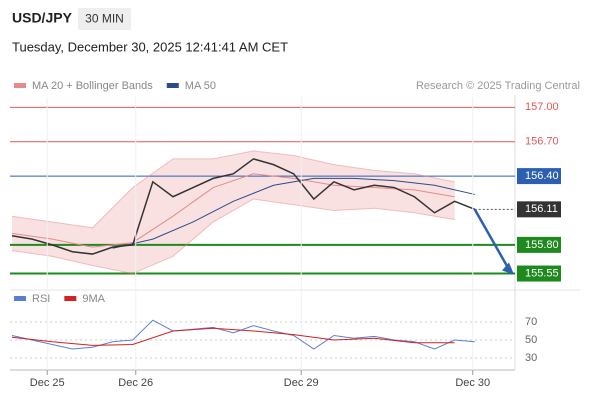 This screenshot has height=405, width=590. What do you see at coordinates (472, 383) in the screenshot?
I see `x-tick-label: Dec 30` at bounding box center [472, 383].